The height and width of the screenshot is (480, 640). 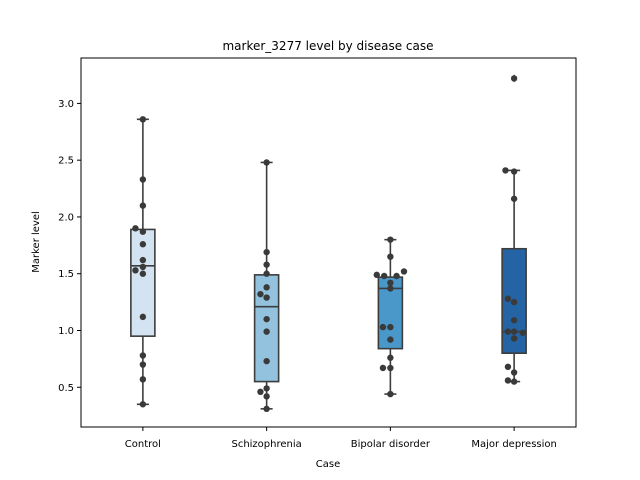 I want to click on y-axis: 0.5 1.0 1.5 2.0 2.5 3.0, so click(x=69, y=246).